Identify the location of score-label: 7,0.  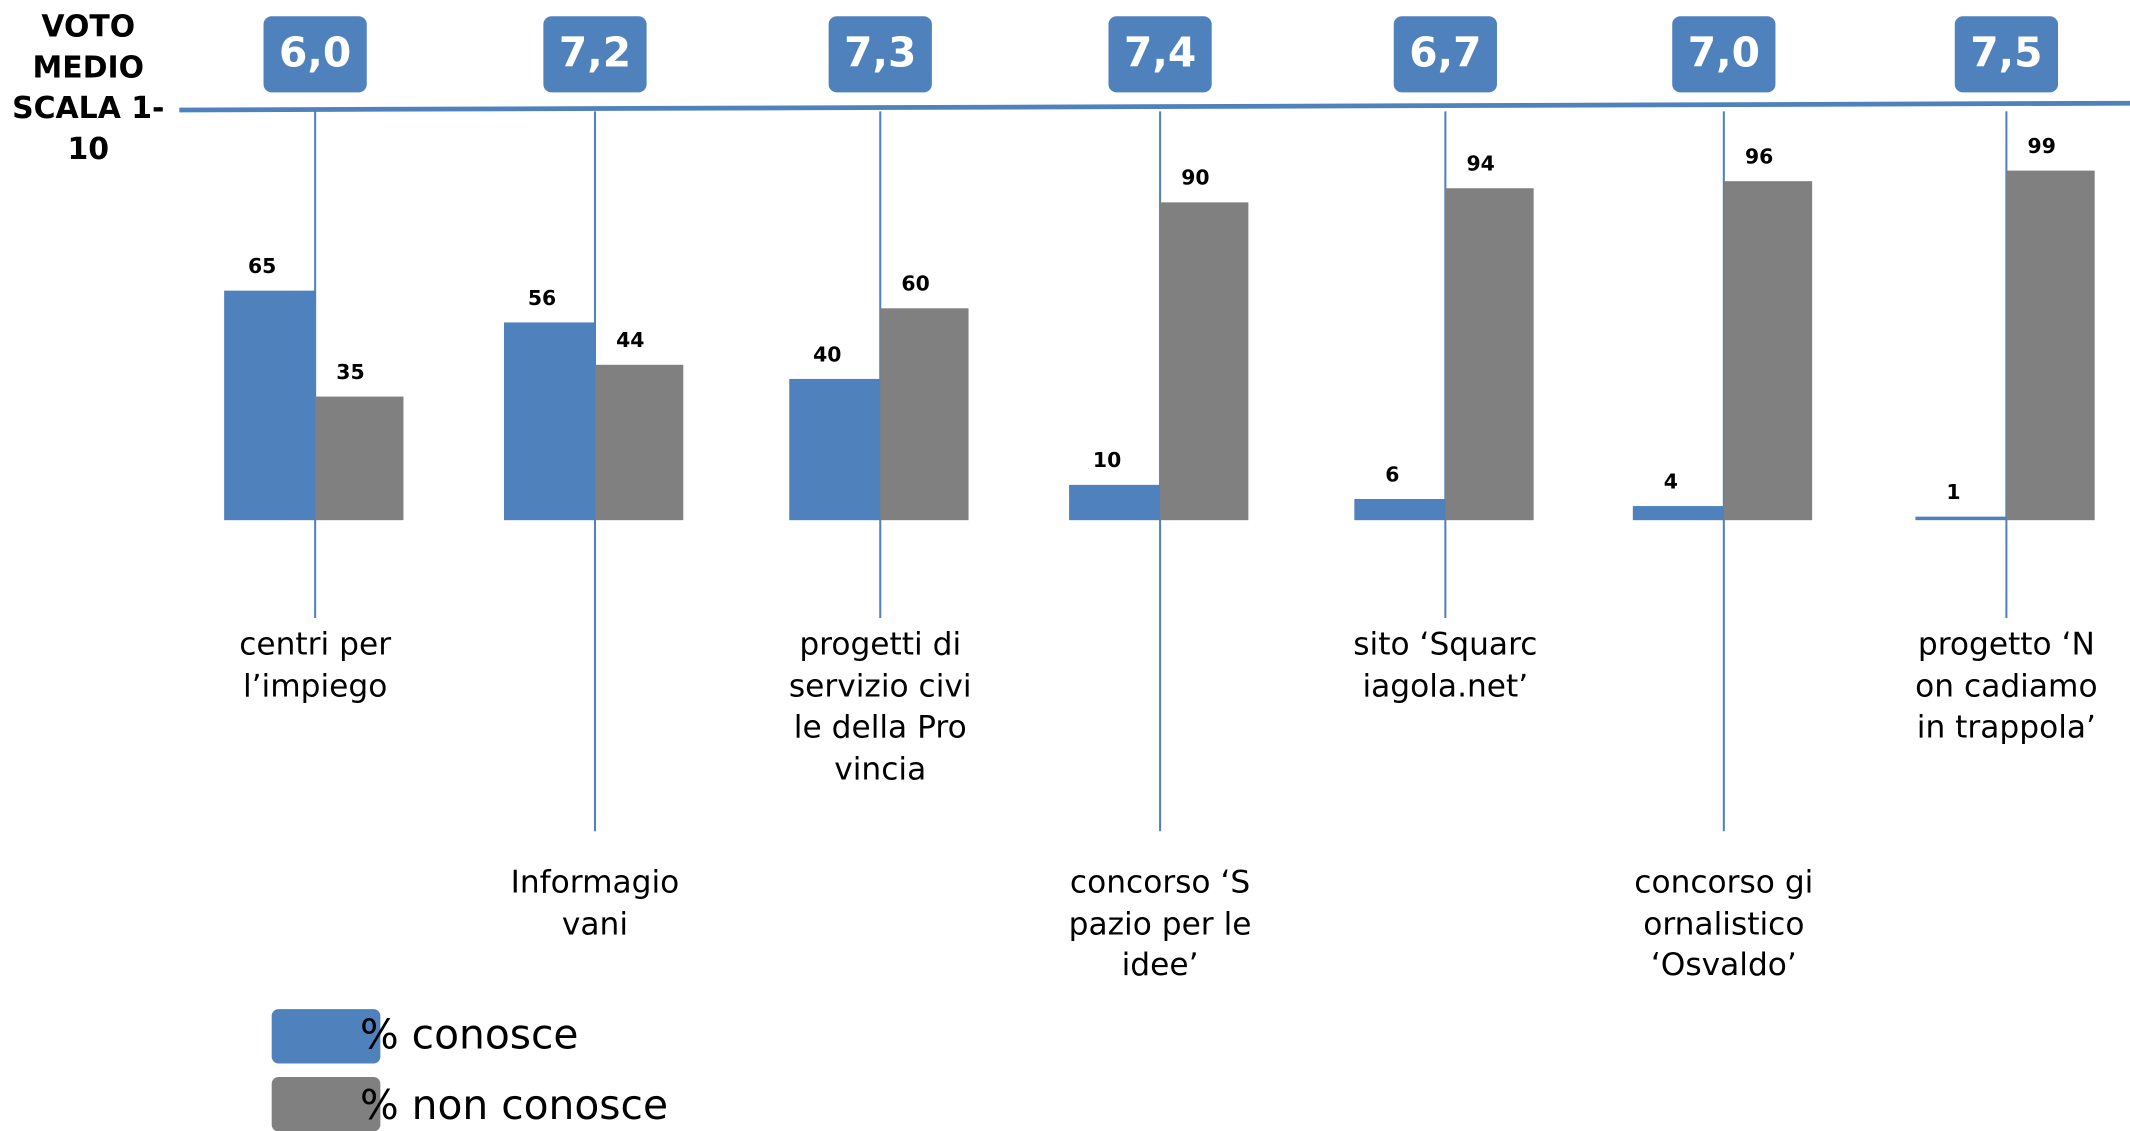
(1723, 53).